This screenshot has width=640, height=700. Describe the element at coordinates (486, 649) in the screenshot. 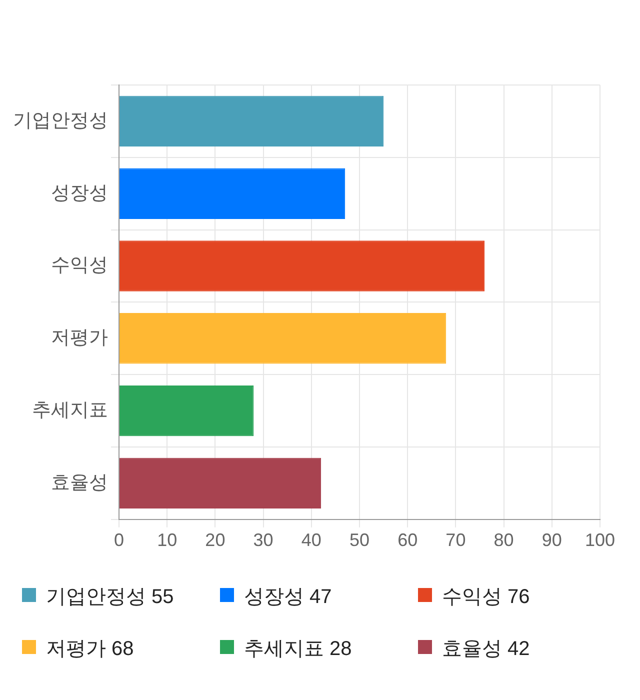

I see `category-label: 효율성 42` at that location.